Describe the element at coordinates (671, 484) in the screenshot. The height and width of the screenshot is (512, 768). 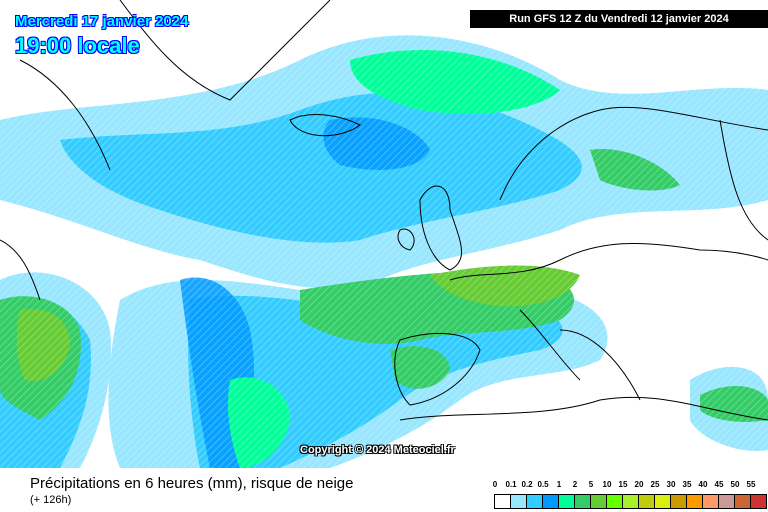
I see `legend-label: 30` at that location.